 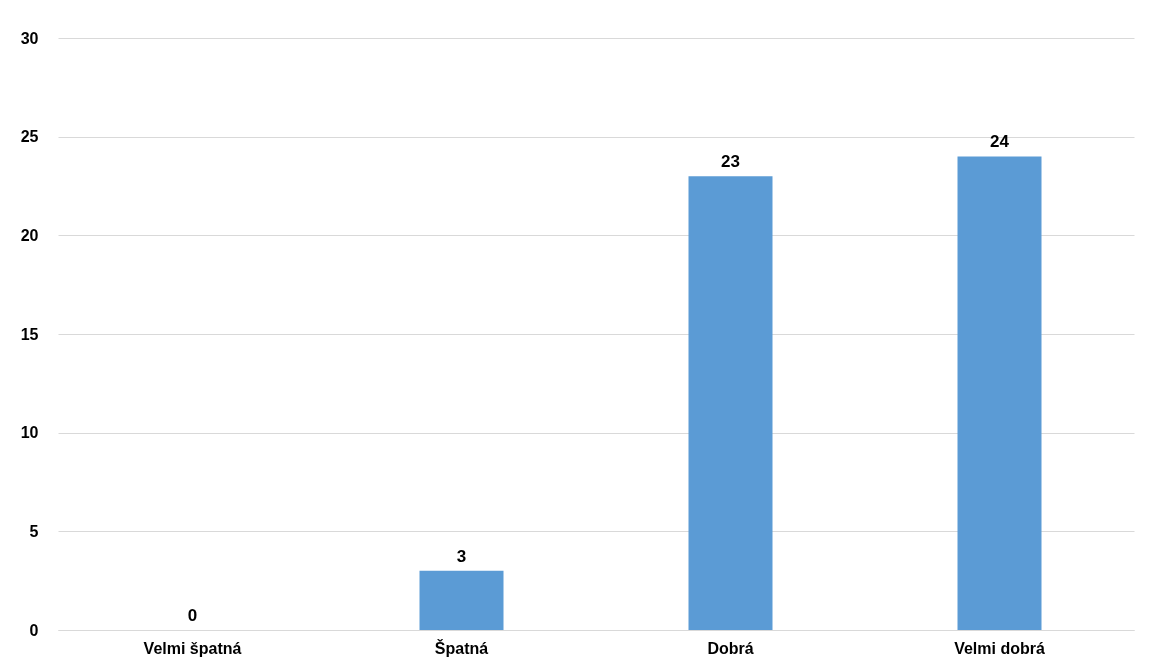 I want to click on data-label: 23, so click(x=730, y=162).